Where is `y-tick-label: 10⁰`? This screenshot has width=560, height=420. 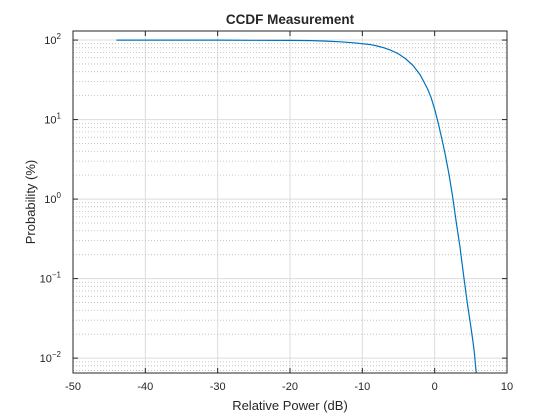
y-tick-label: 10⁰ is located at coordinates (52, 198).